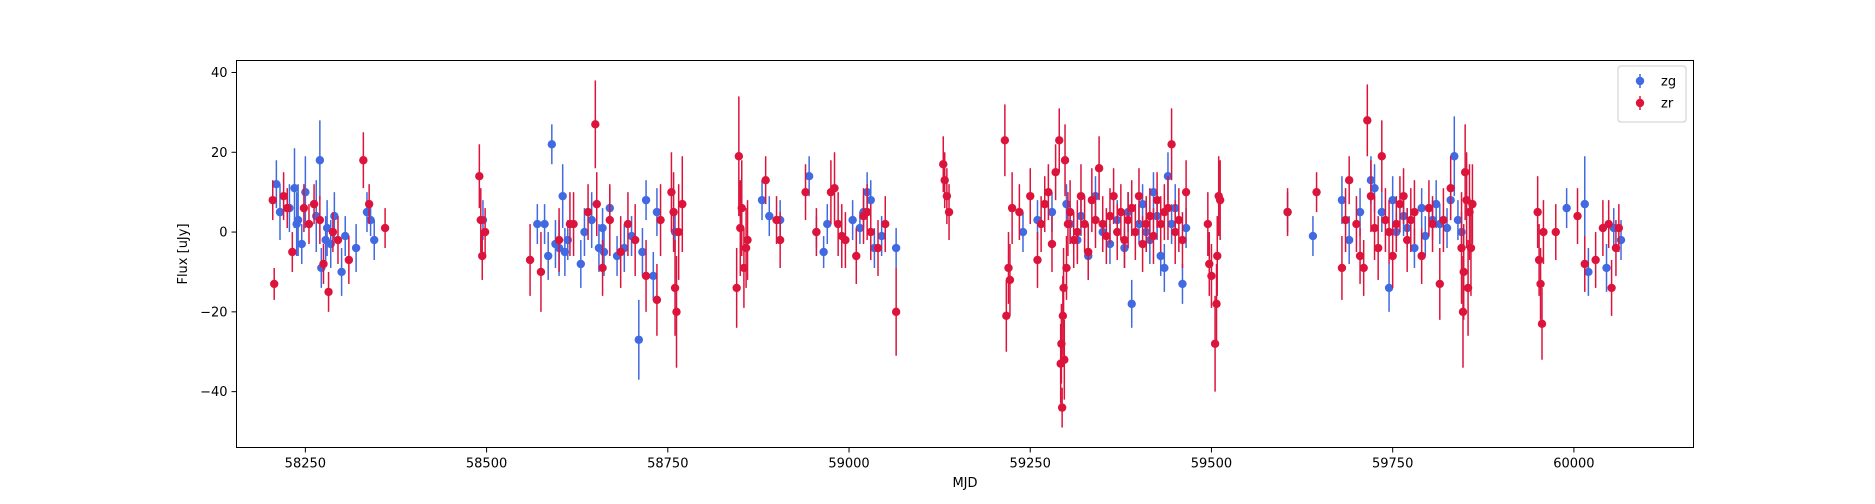 The height and width of the screenshot is (504, 1875). What do you see at coordinates (219, 153) in the screenshot?
I see `y-tick-label: 20` at bounding box center [219, 153].